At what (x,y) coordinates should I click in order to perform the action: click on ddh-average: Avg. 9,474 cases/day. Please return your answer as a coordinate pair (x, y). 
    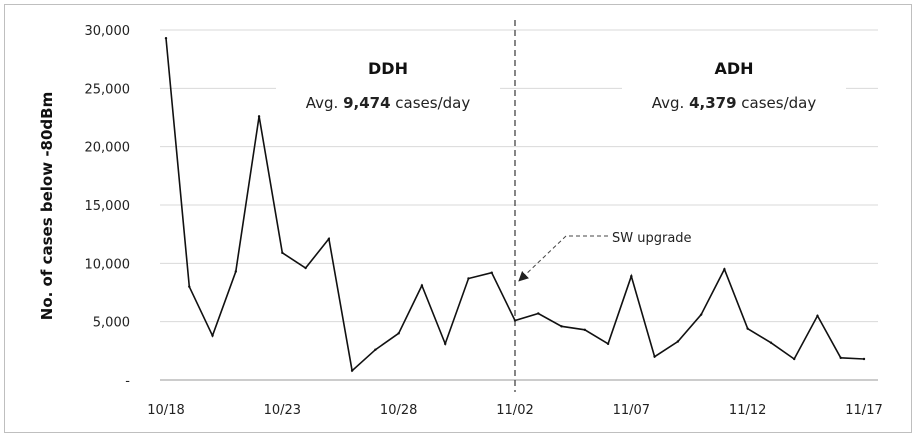
    Looking at the image, I should click on (388, 103).